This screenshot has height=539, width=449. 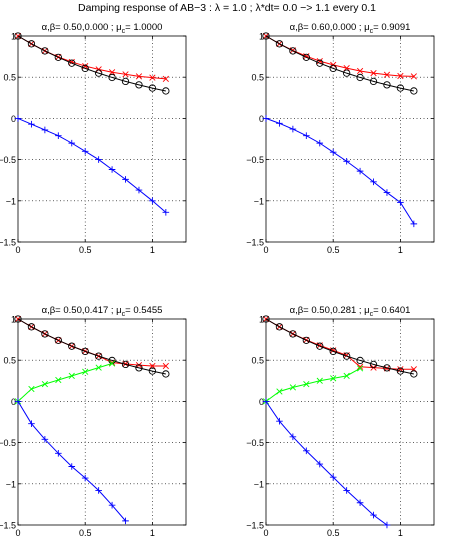 I want to click on subplot-title: α,β= 0.50,0.417 ; μc= 0.5455, so click(x=102, y=311).